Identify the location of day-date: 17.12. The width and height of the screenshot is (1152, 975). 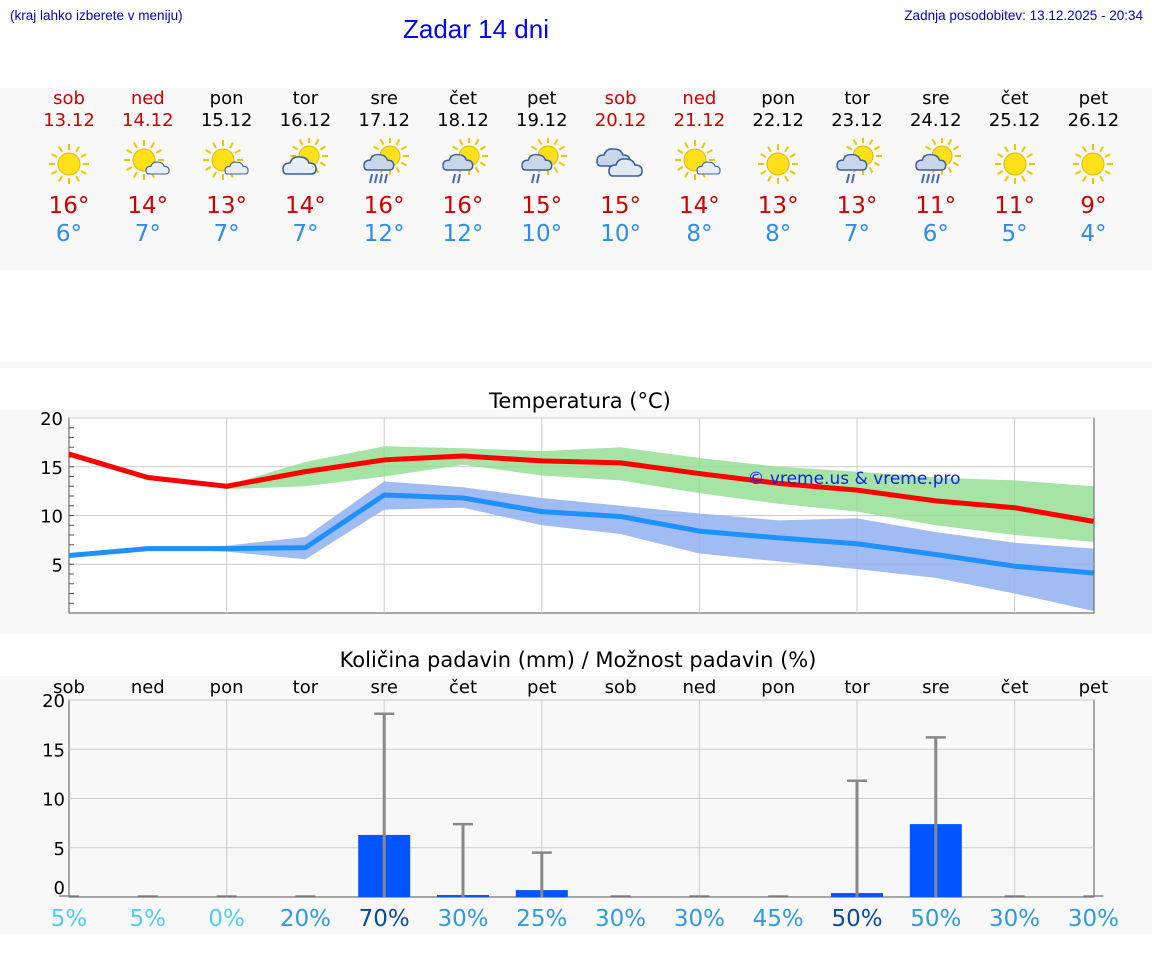
(384, 120).